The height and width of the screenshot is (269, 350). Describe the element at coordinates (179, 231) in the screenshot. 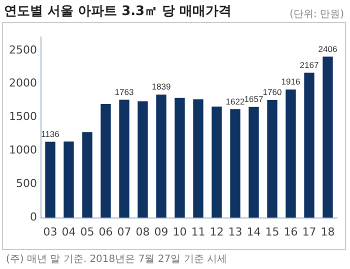

I see `x-tick-label: 10` at that location.